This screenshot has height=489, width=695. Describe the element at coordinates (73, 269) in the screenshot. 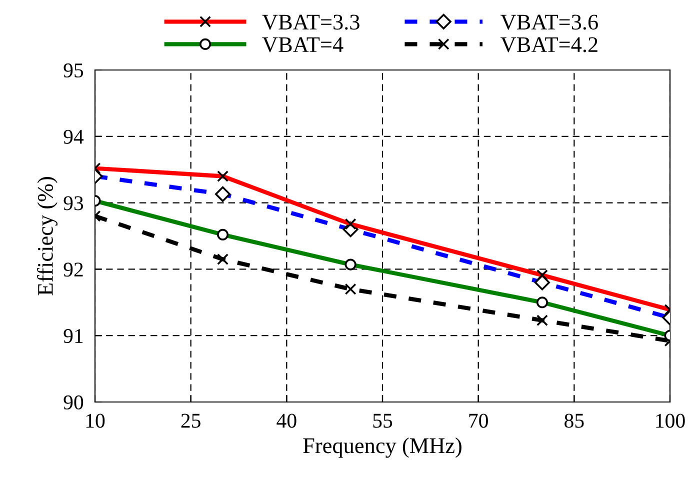

I see `y-tick-label: 92` at that location.